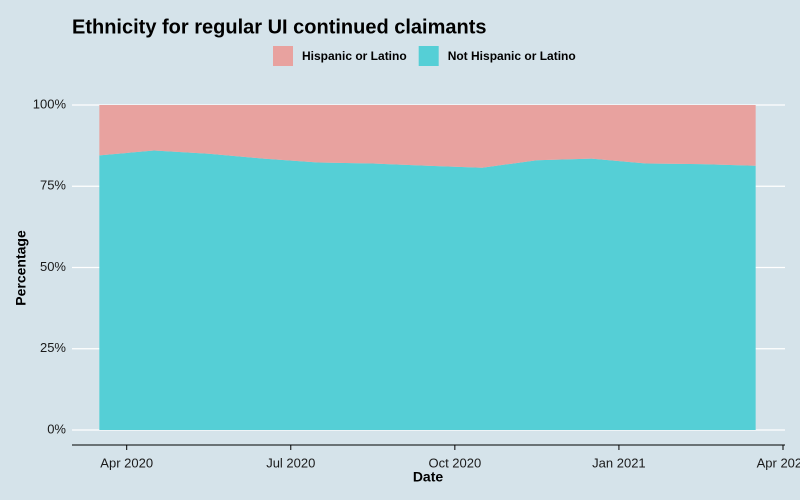  I want to click on x-tick-label: Jan 2021, so click(619, 462).